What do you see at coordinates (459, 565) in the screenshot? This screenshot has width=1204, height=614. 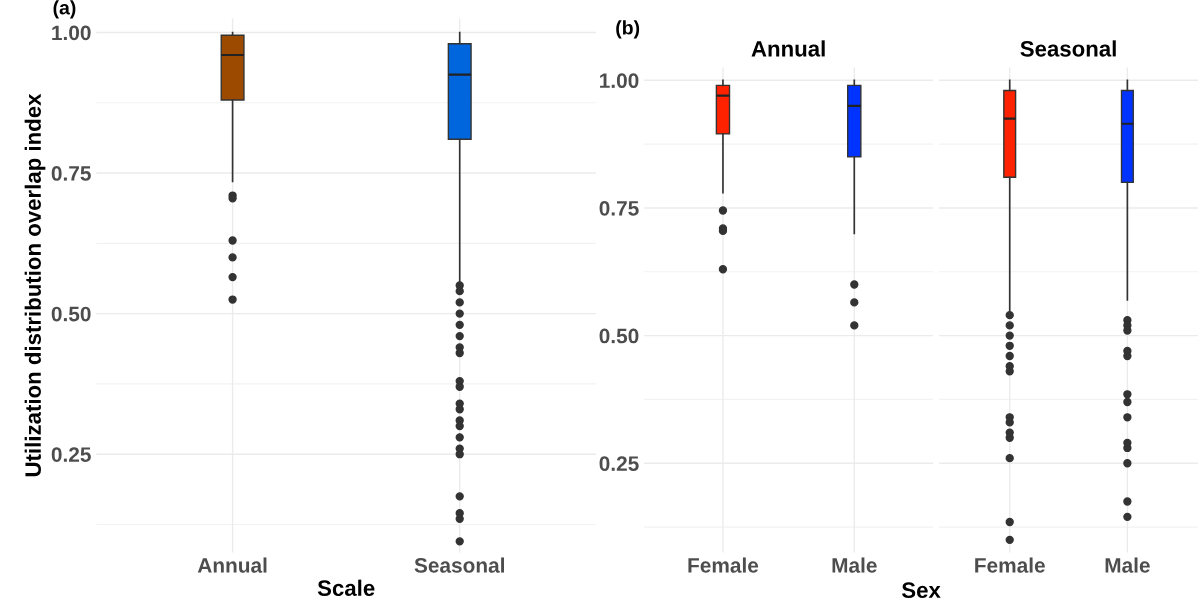 I see `x-tick-label: Seasonal` at bounding box center [459, 565].